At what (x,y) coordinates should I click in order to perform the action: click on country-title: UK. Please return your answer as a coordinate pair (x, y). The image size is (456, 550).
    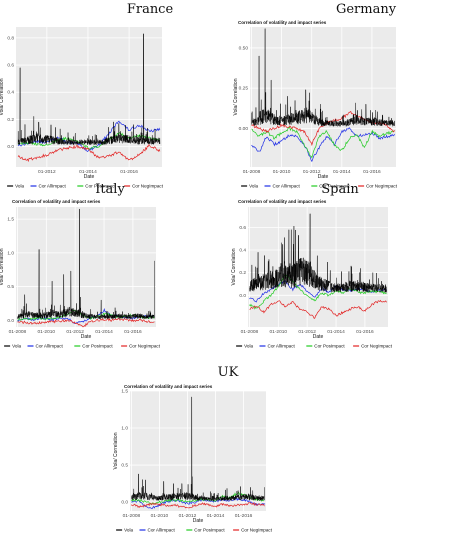
    Looking at the image, I should click on (228, 372).